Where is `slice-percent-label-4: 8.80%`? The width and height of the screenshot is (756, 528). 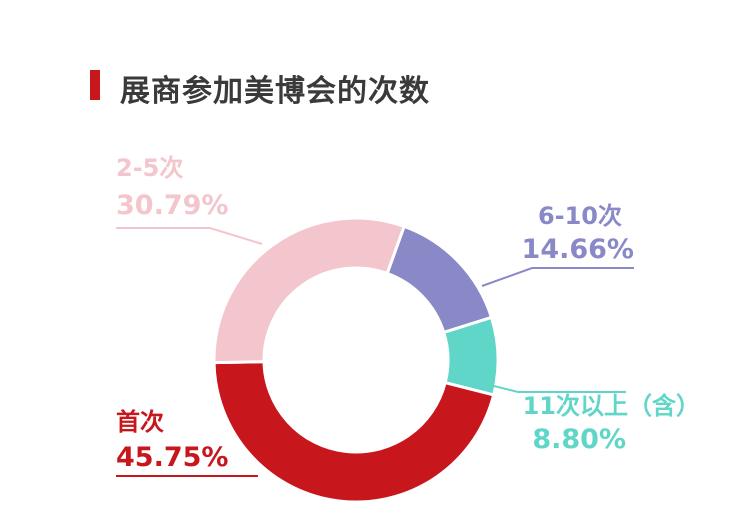
slice-percent-label-4: 8.80% is located at coordinates (579, 439).